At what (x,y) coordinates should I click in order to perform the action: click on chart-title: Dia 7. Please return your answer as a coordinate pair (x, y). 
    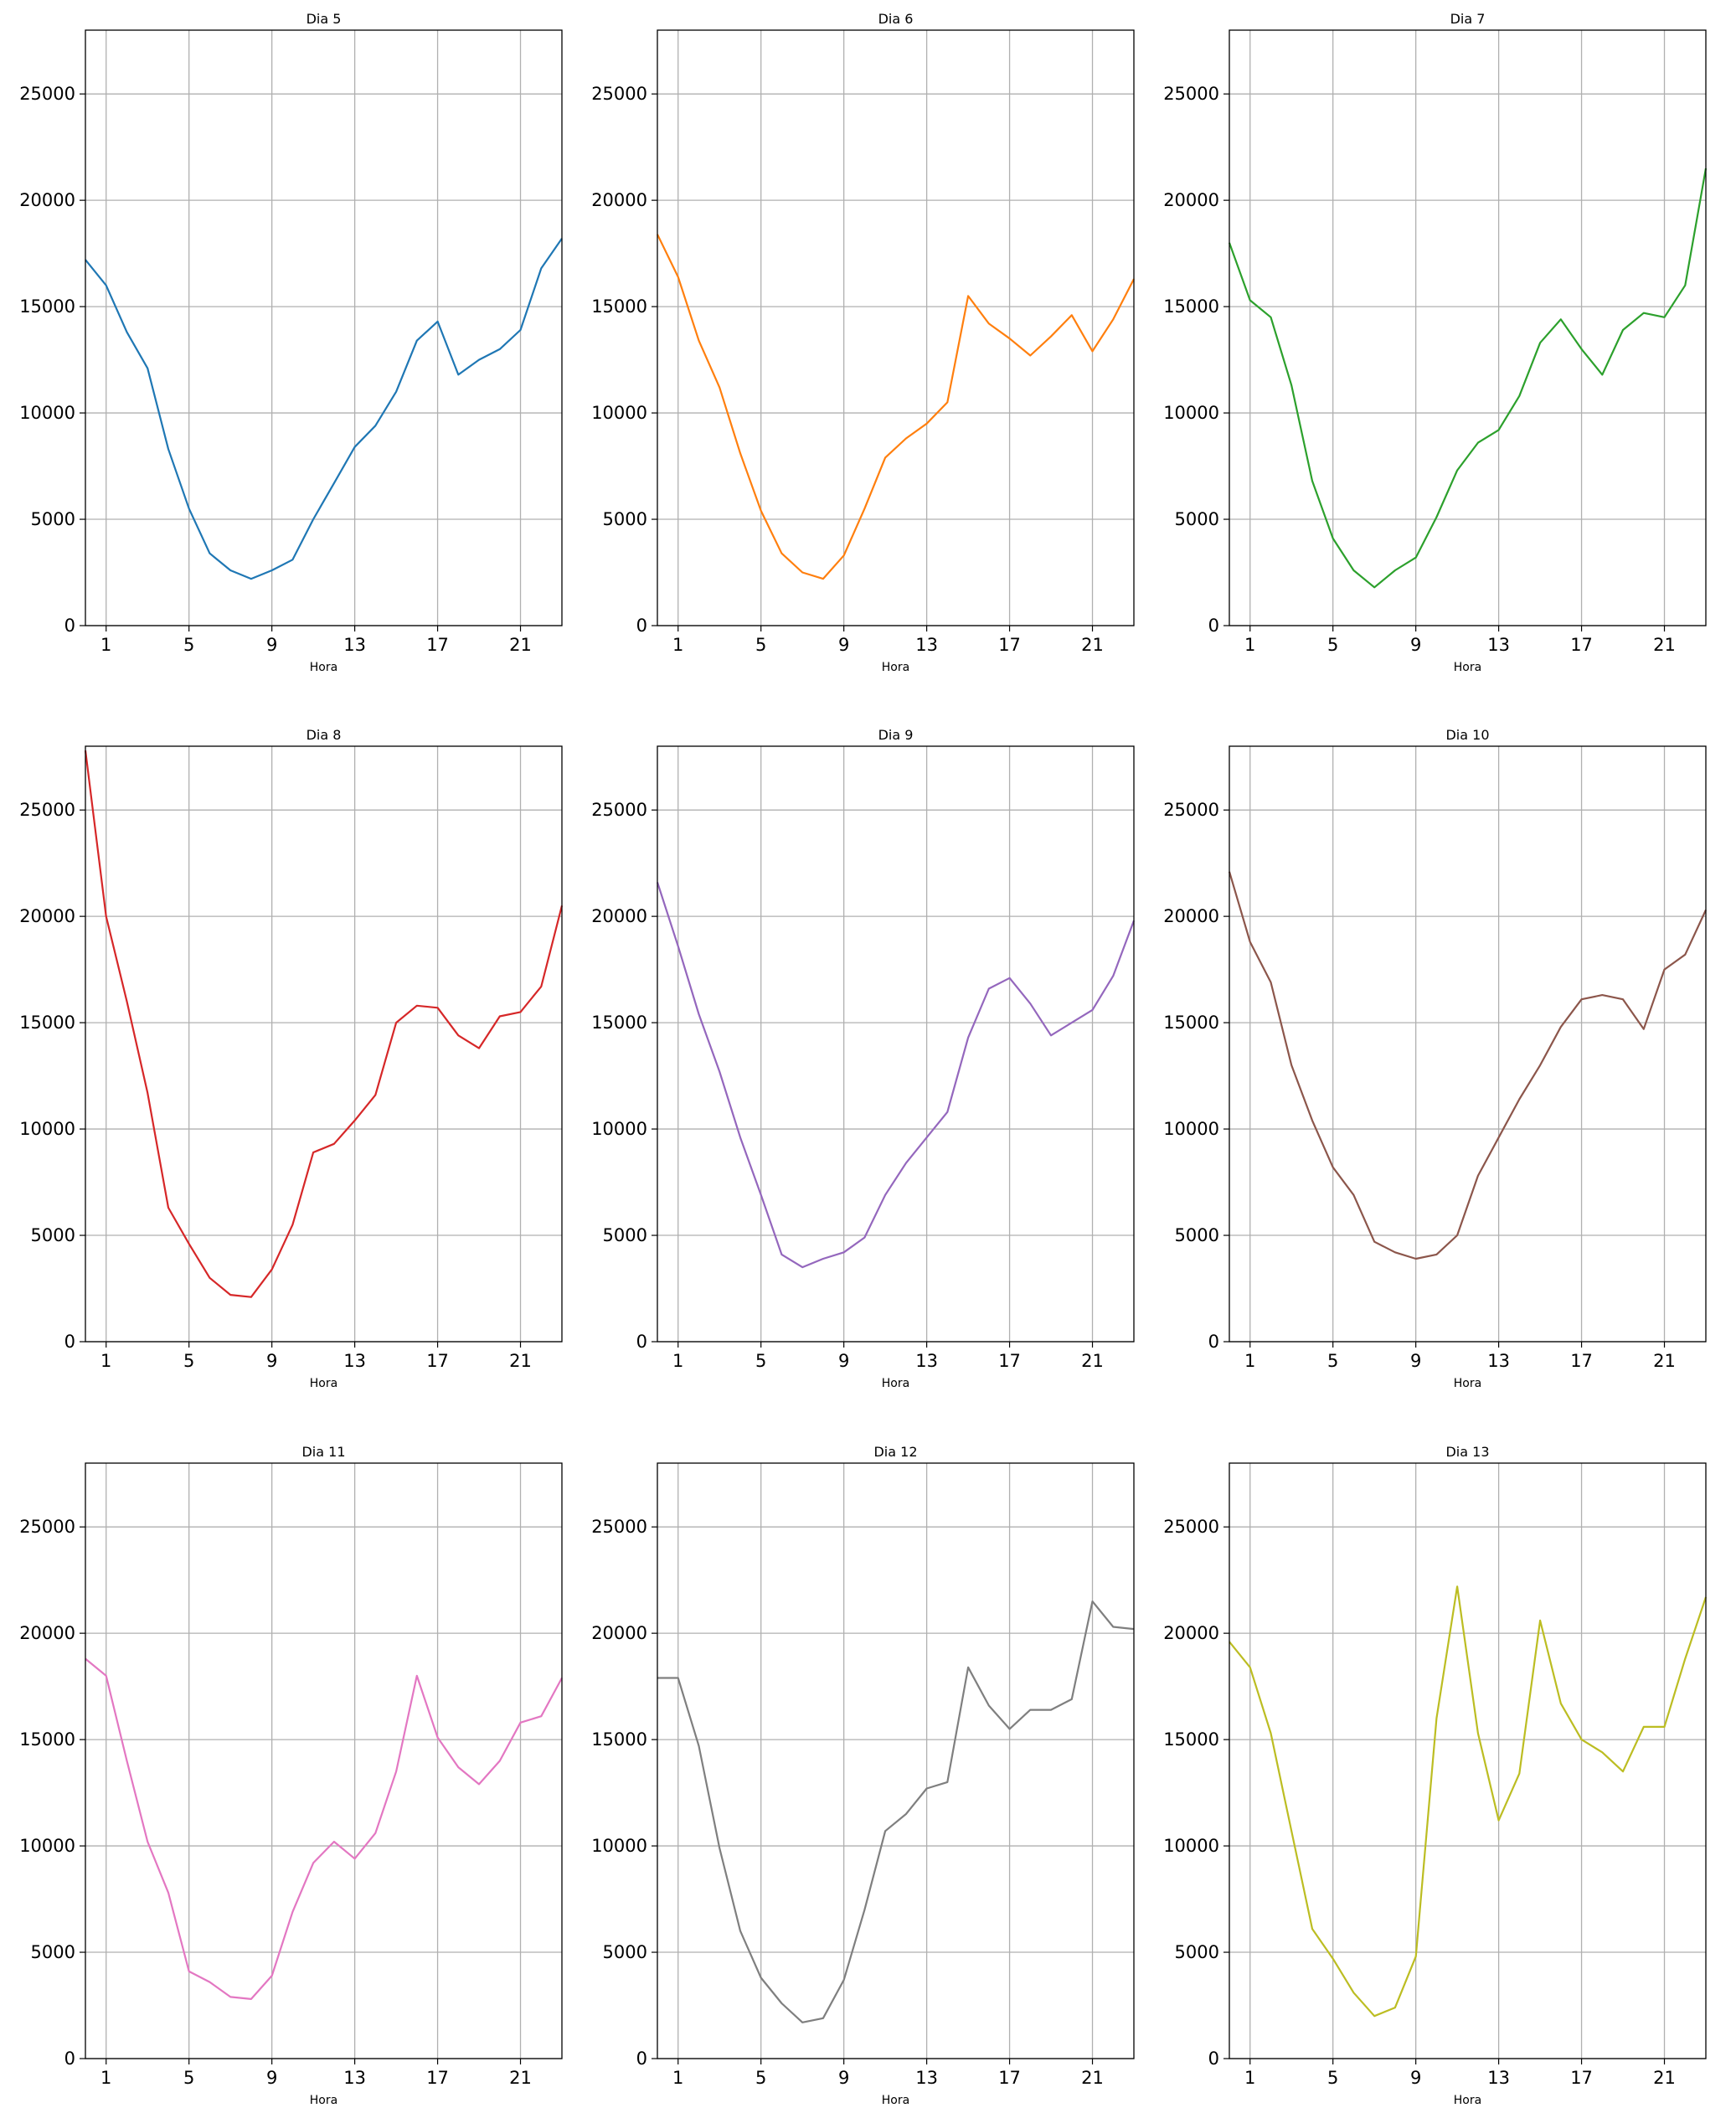
    Looking at the image, I should click on (1468, 19).